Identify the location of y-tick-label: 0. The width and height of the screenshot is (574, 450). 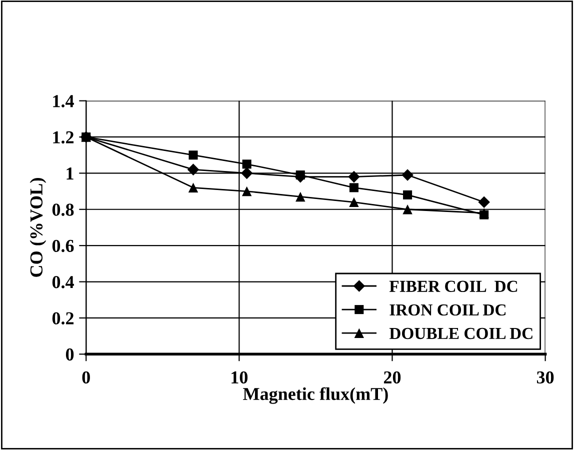
(70, 354).